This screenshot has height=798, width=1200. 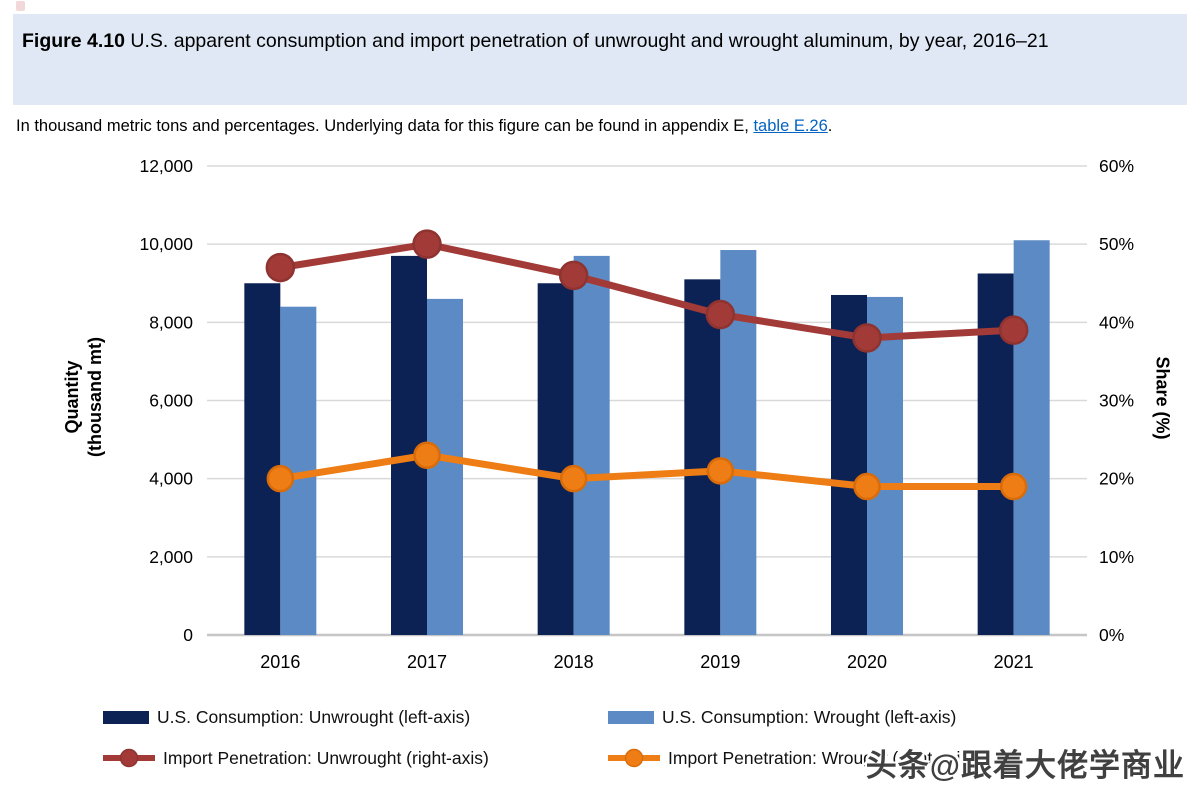 What do you see at coordinates (555, 459) in the screenshot?
I see `bar-unwrought-2018` at bounding box center [555, 459].